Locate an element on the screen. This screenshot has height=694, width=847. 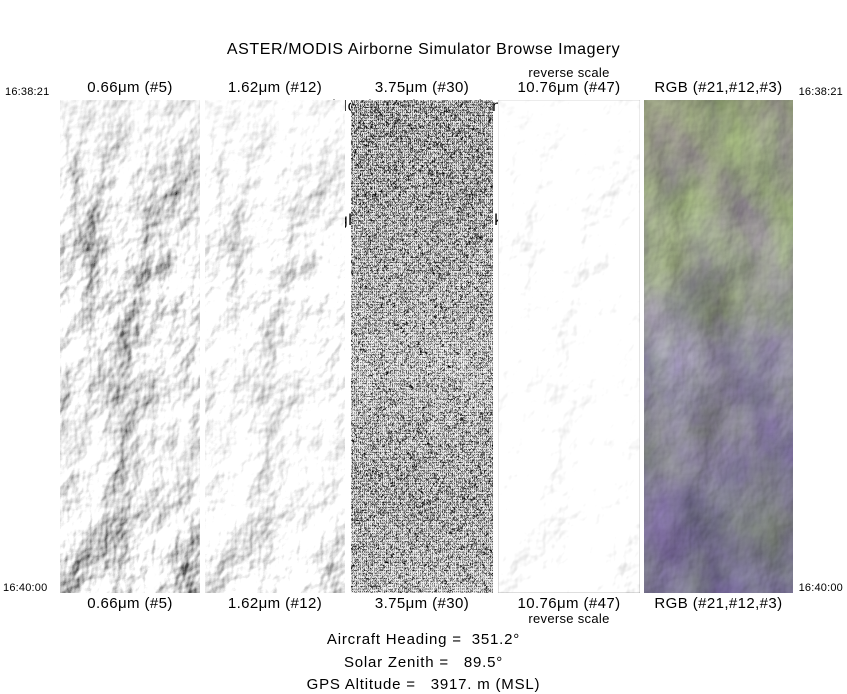
band-3-strip is located at coordinates (569, 346).